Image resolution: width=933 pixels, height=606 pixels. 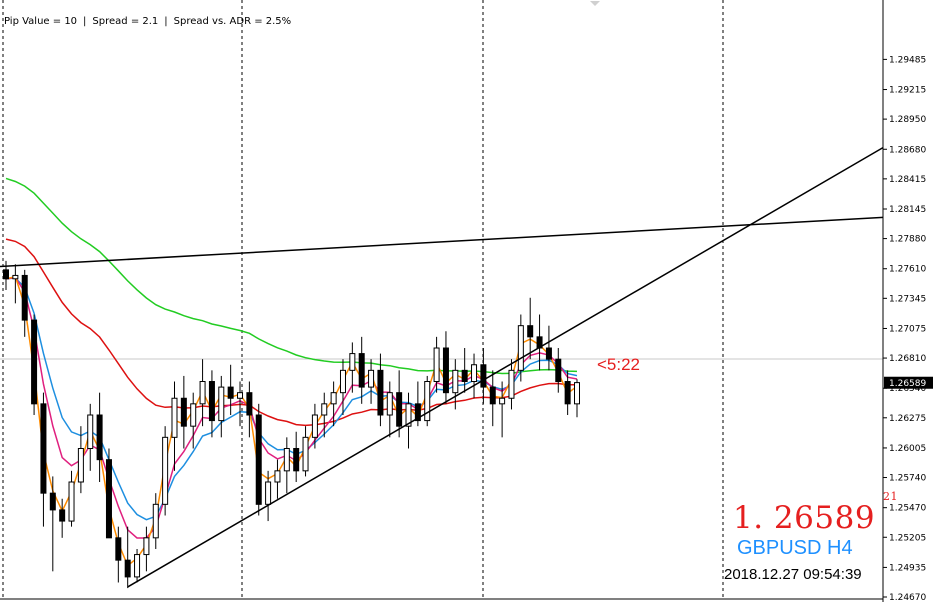 I want to click on y-tick-label: 1.27345, so click(x=907, y=299).